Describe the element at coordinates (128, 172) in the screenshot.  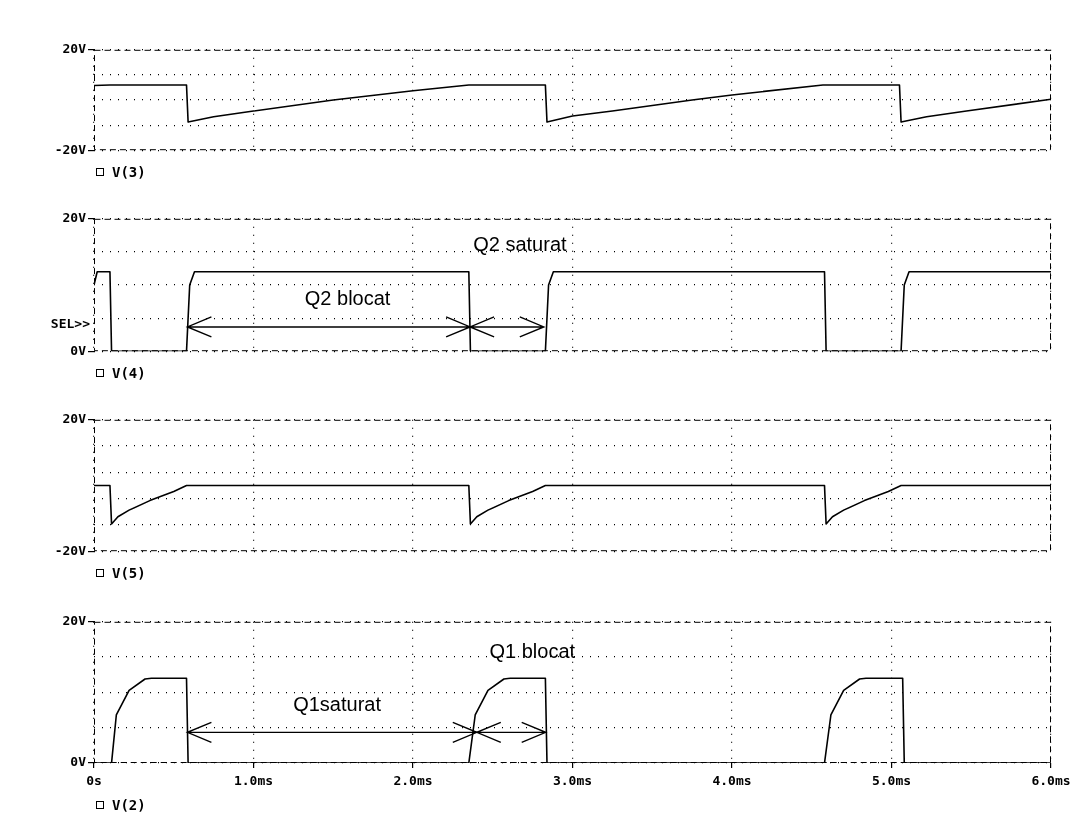
I see `legend-label: V(3)` at that location.